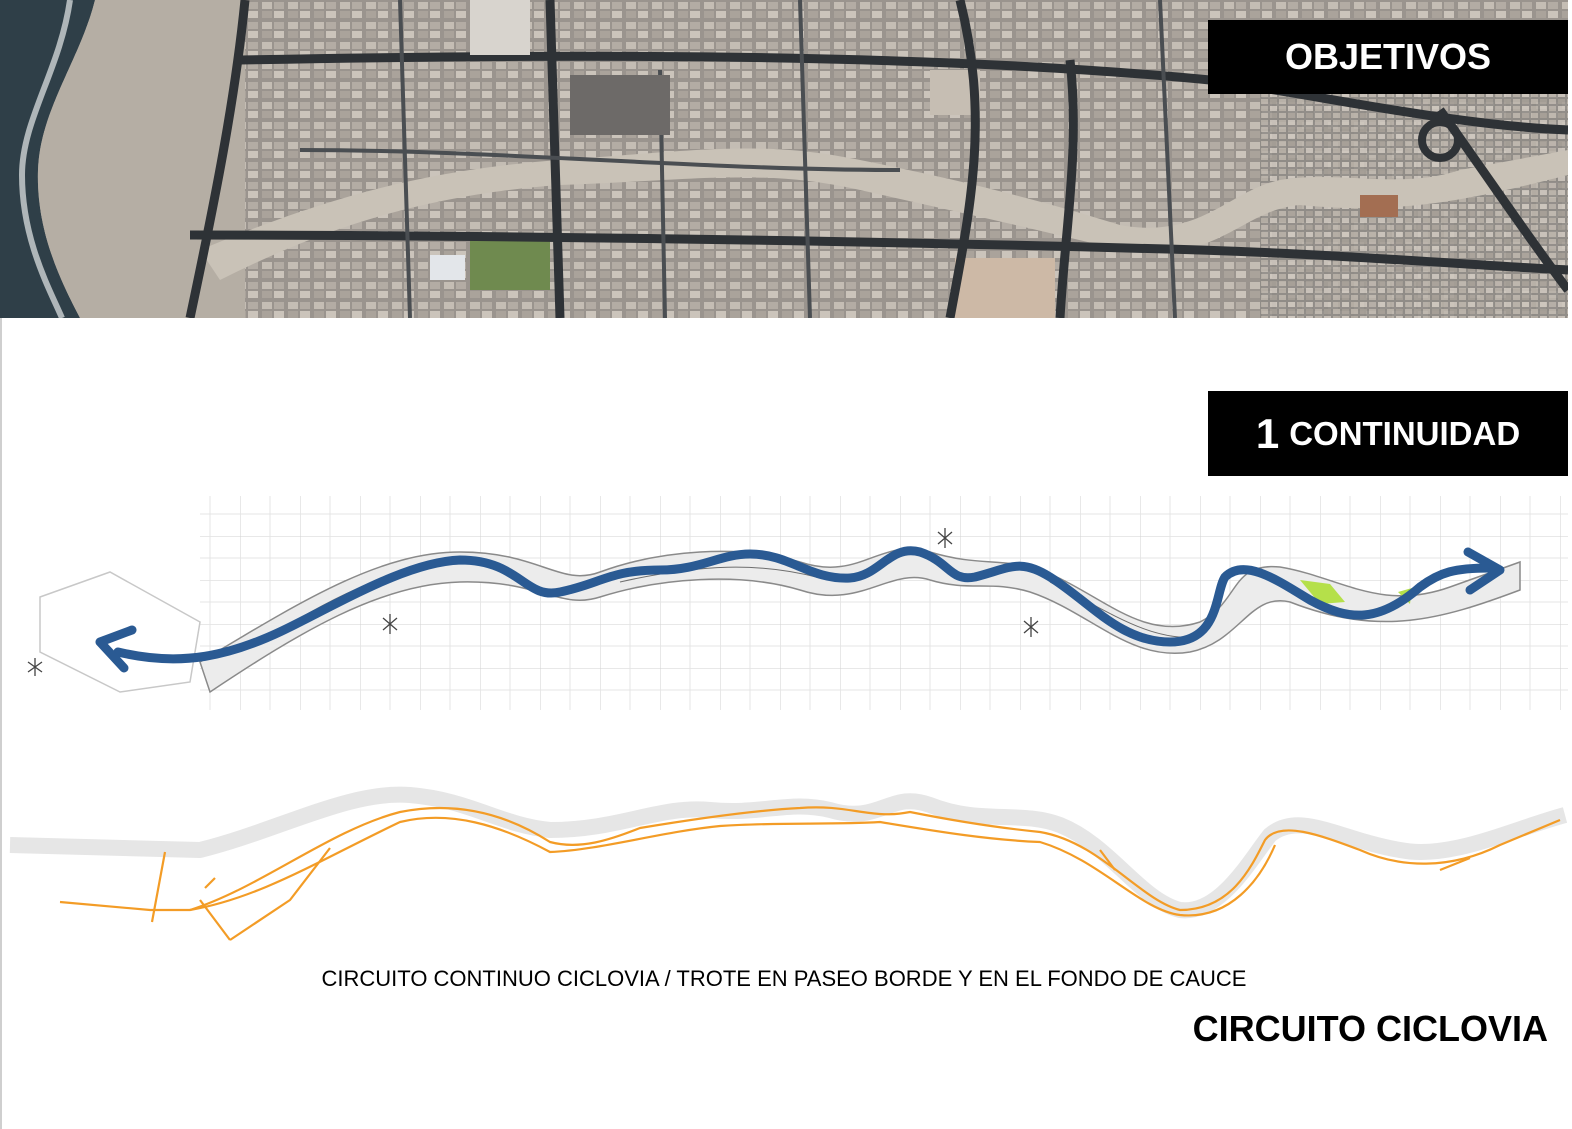 The height and width of the screenshot is (1129, 1572). Describe the element at coordinates (804, 605) in the screenshot. I see `double-headed-arrow` at that location.